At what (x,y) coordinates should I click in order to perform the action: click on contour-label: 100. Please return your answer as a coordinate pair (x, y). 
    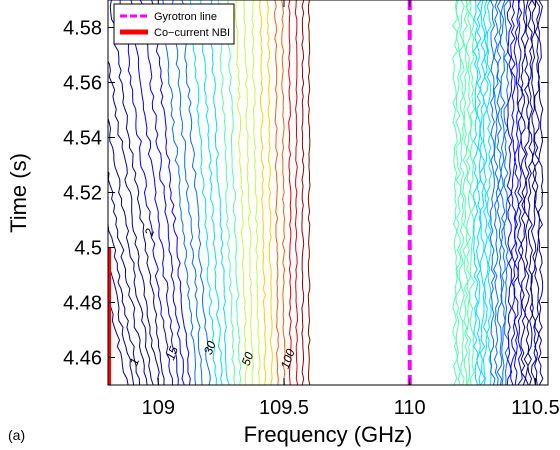
    Looking at the image, I should click on (288, 359).